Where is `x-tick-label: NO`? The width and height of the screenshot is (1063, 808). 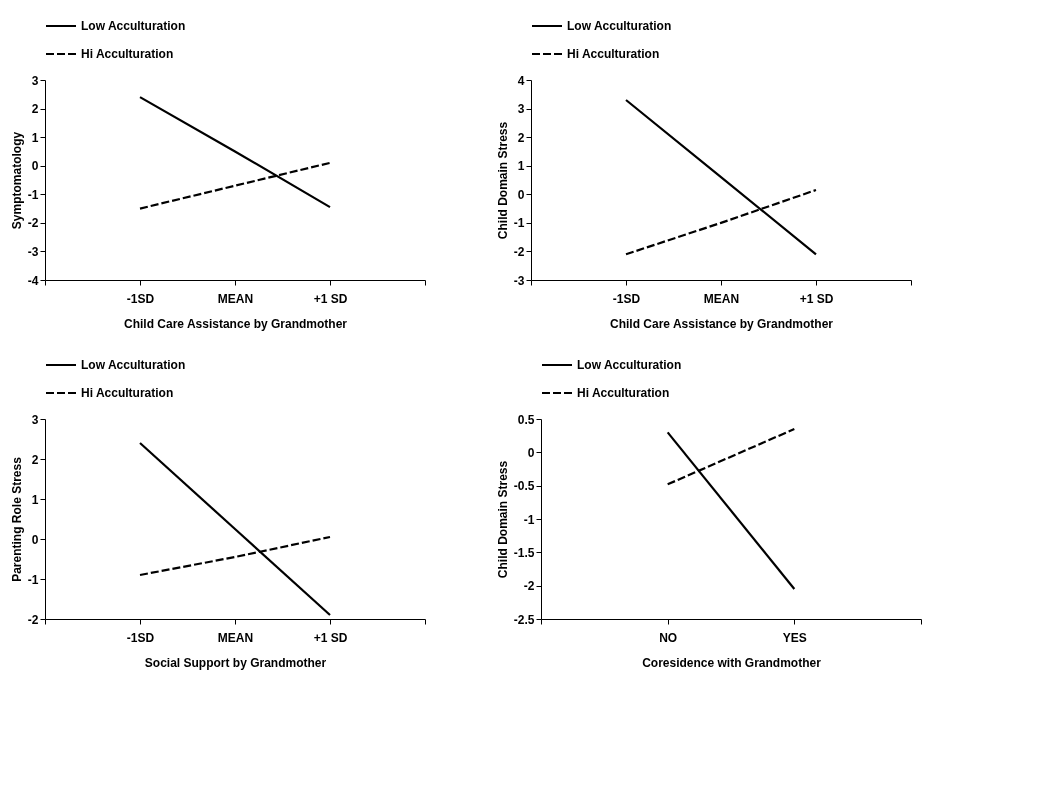
x-tick-label: NO is located at coordinates (668, 637).